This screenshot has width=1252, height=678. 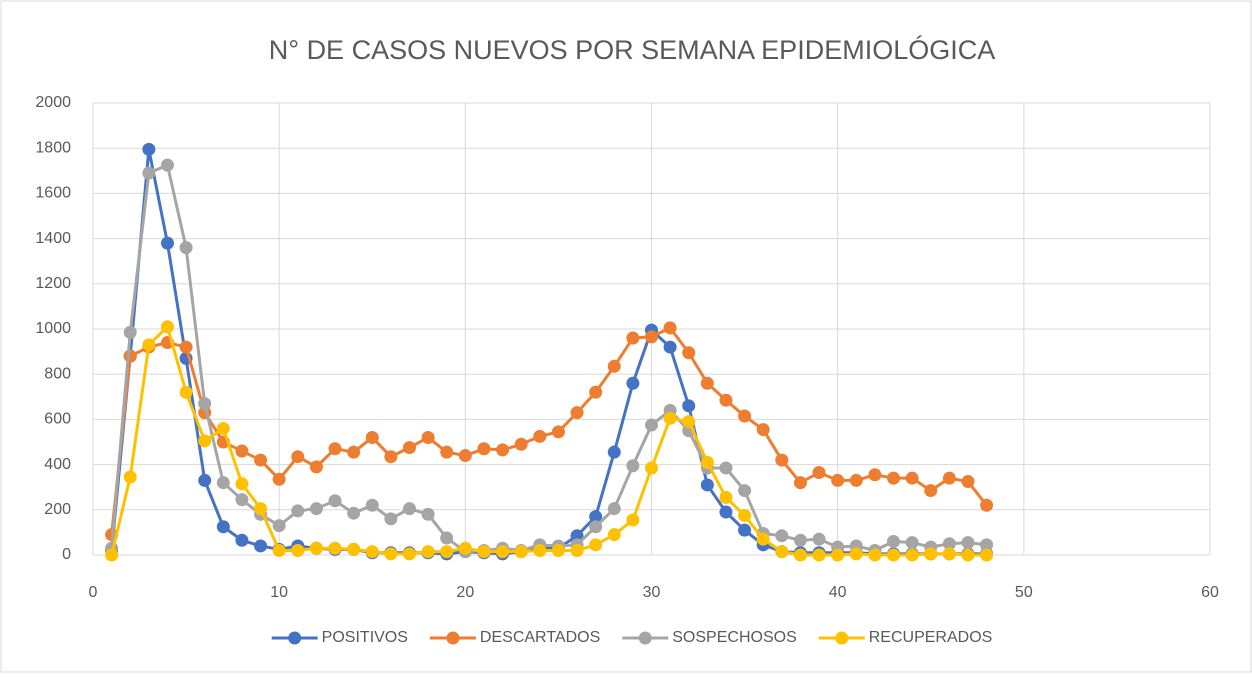 What do you see at coordinates (838, 592) in the screenshot?
I see `x-tick-label: 40` at bounding box center [838, 592].